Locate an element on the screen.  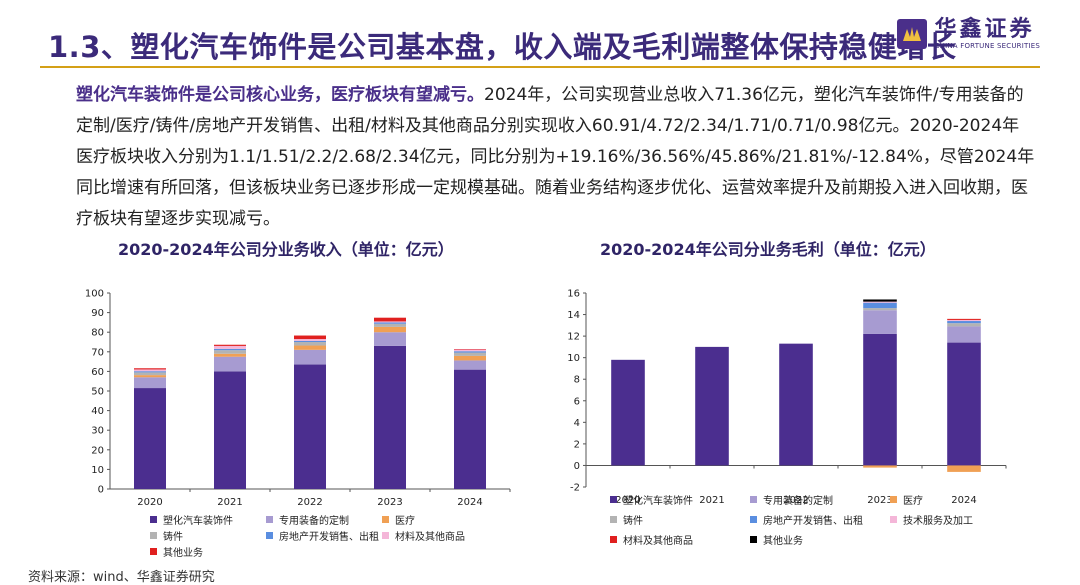
y-tick-label: 12 is located at coordinates (573, 337).